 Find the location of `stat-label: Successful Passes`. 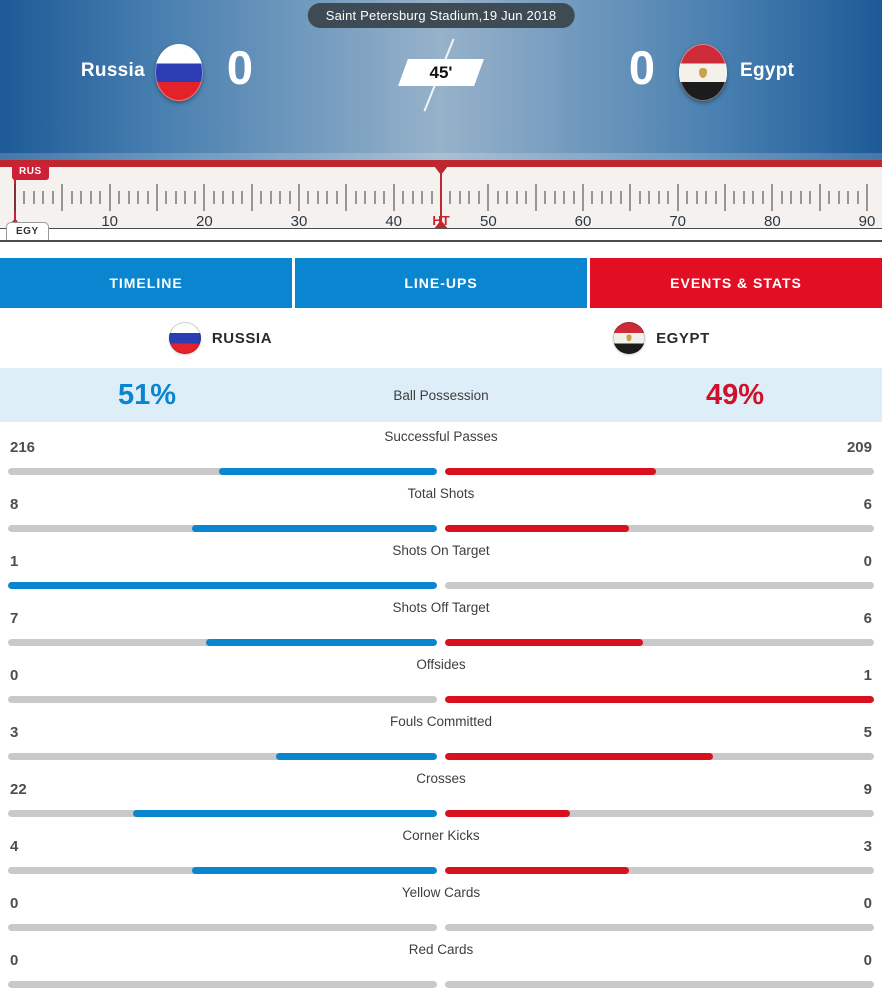

stat-label: Successful Passes is located at coordinates (441, 436).